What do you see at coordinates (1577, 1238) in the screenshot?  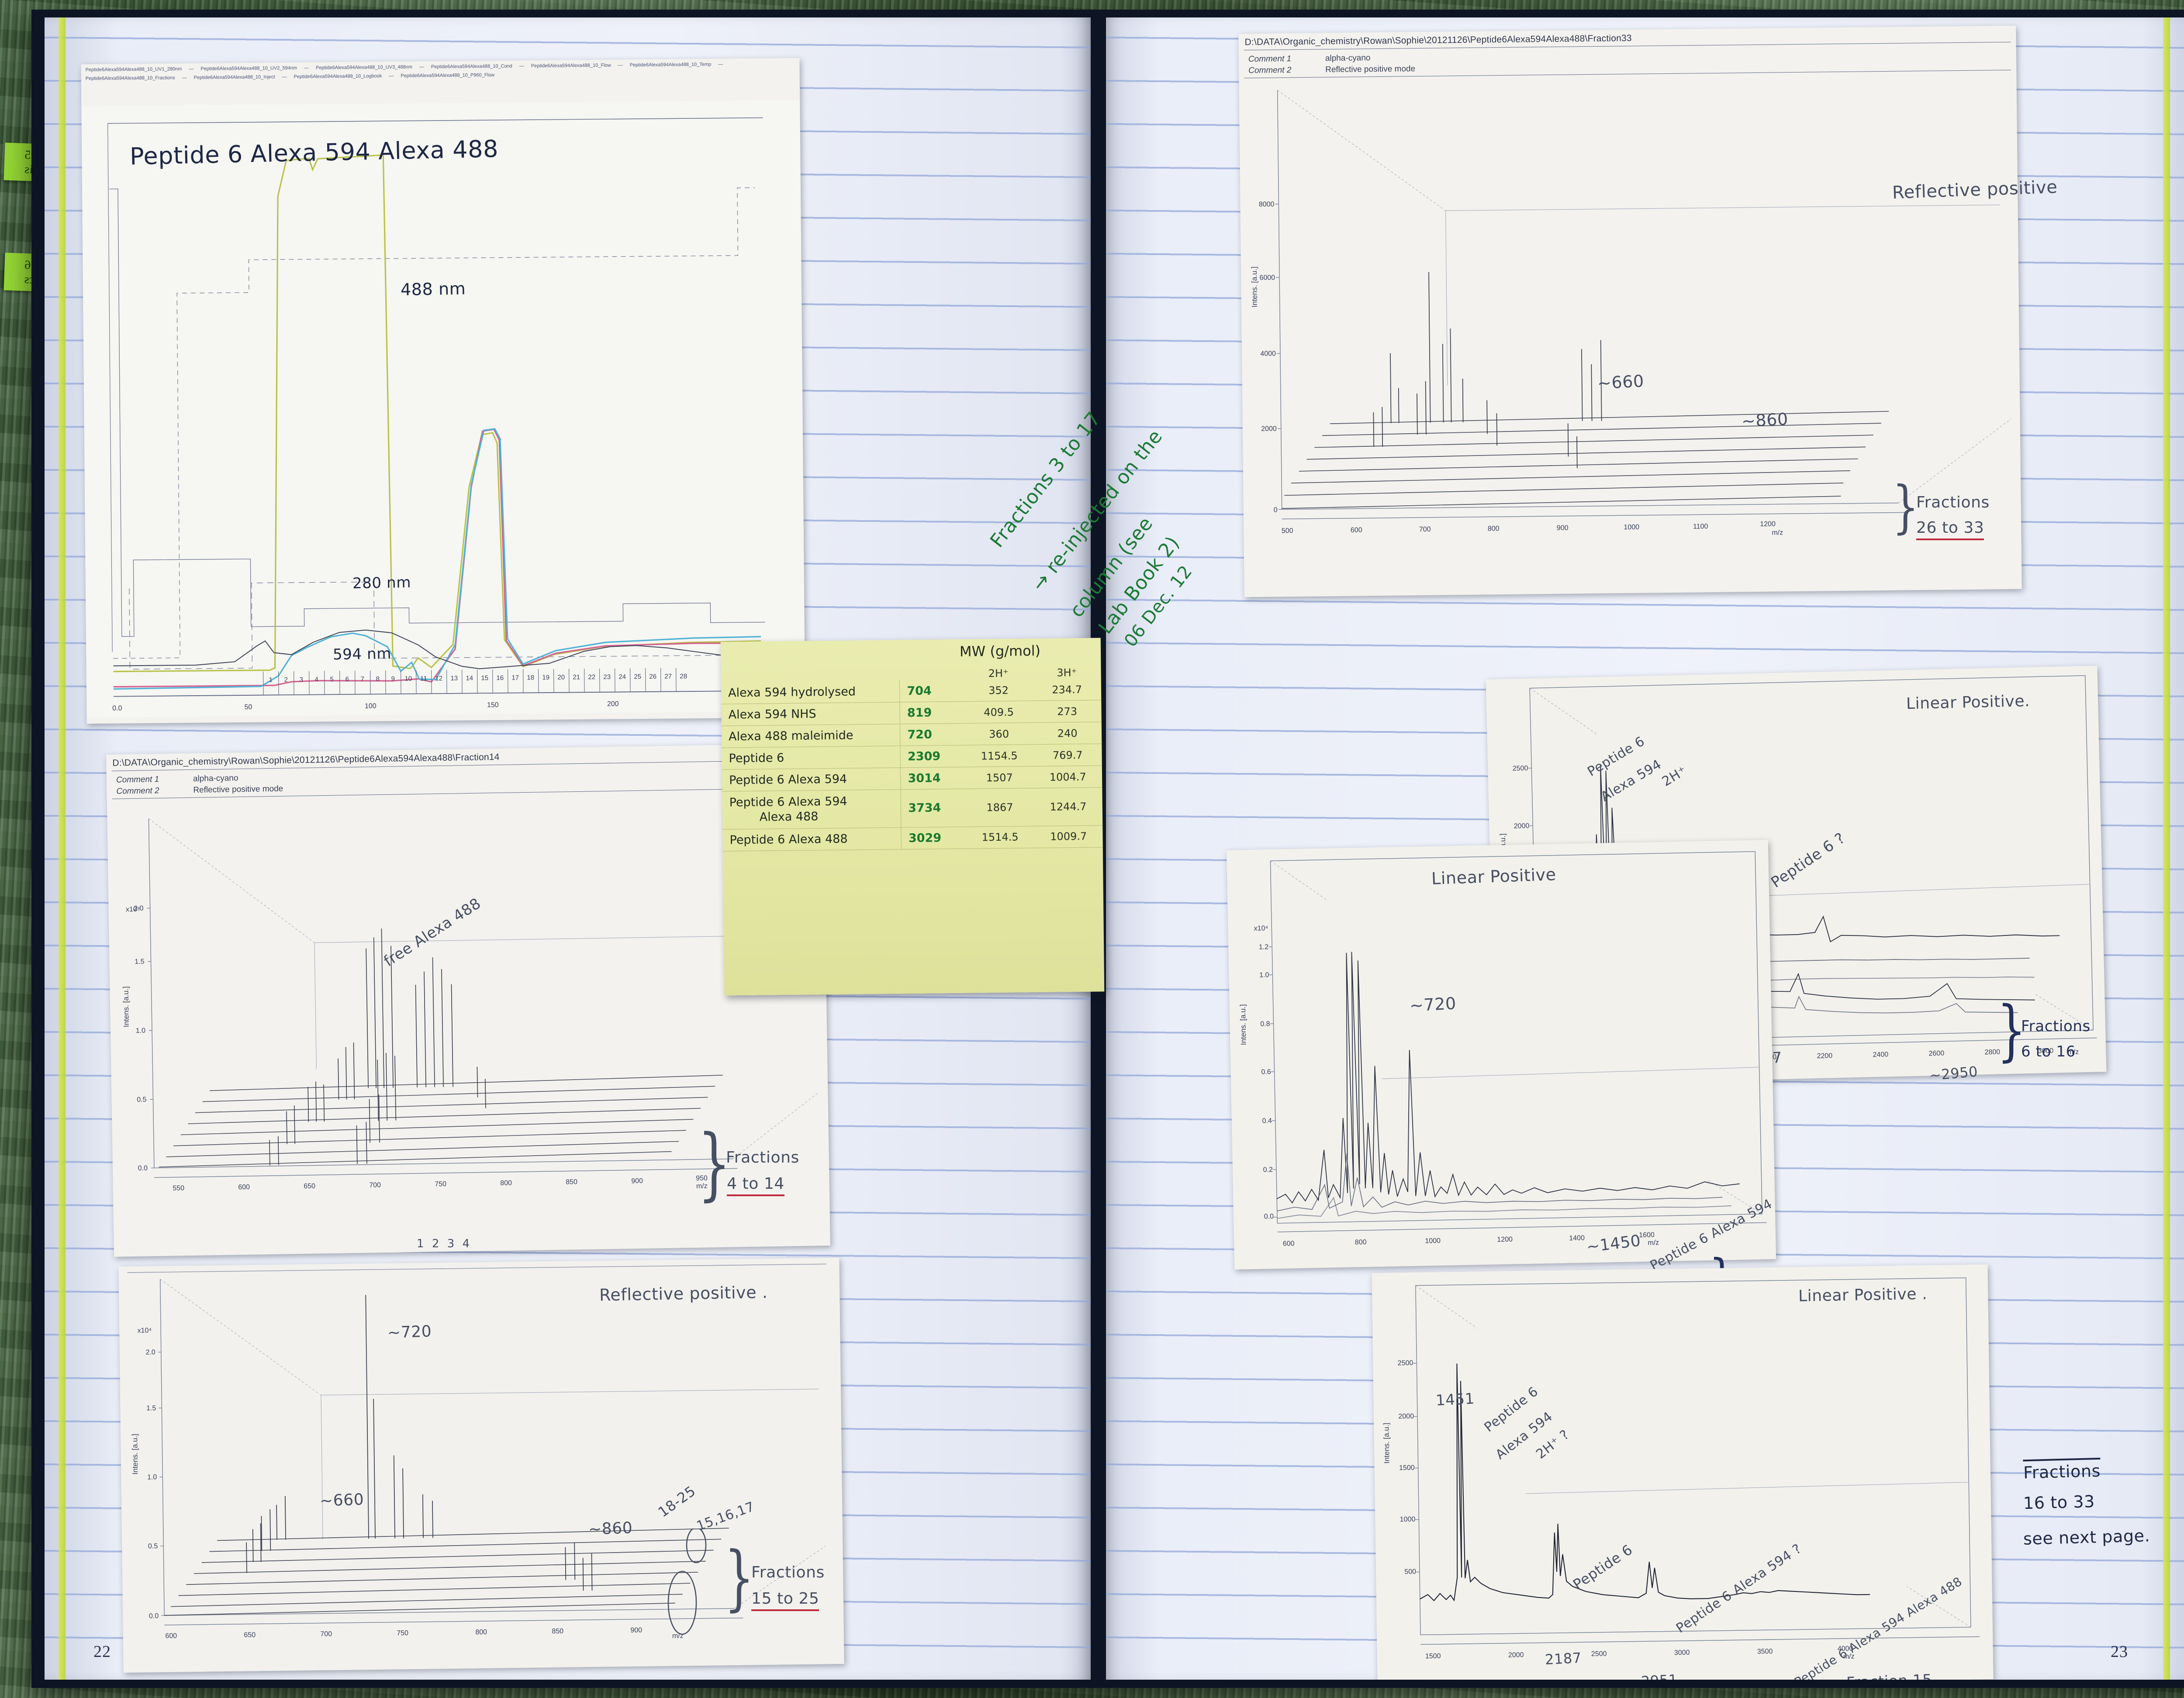 I see `svg-text: 1400` at bounding box center [1577, 1238].